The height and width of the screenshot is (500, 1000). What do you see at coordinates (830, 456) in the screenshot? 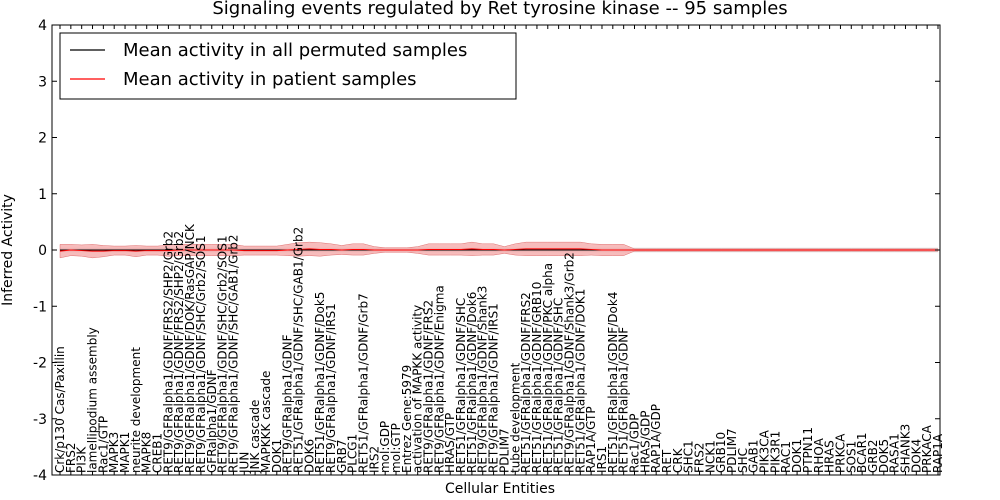
I see `x-tick-label: HRAS` at bounding box center [830, 456].